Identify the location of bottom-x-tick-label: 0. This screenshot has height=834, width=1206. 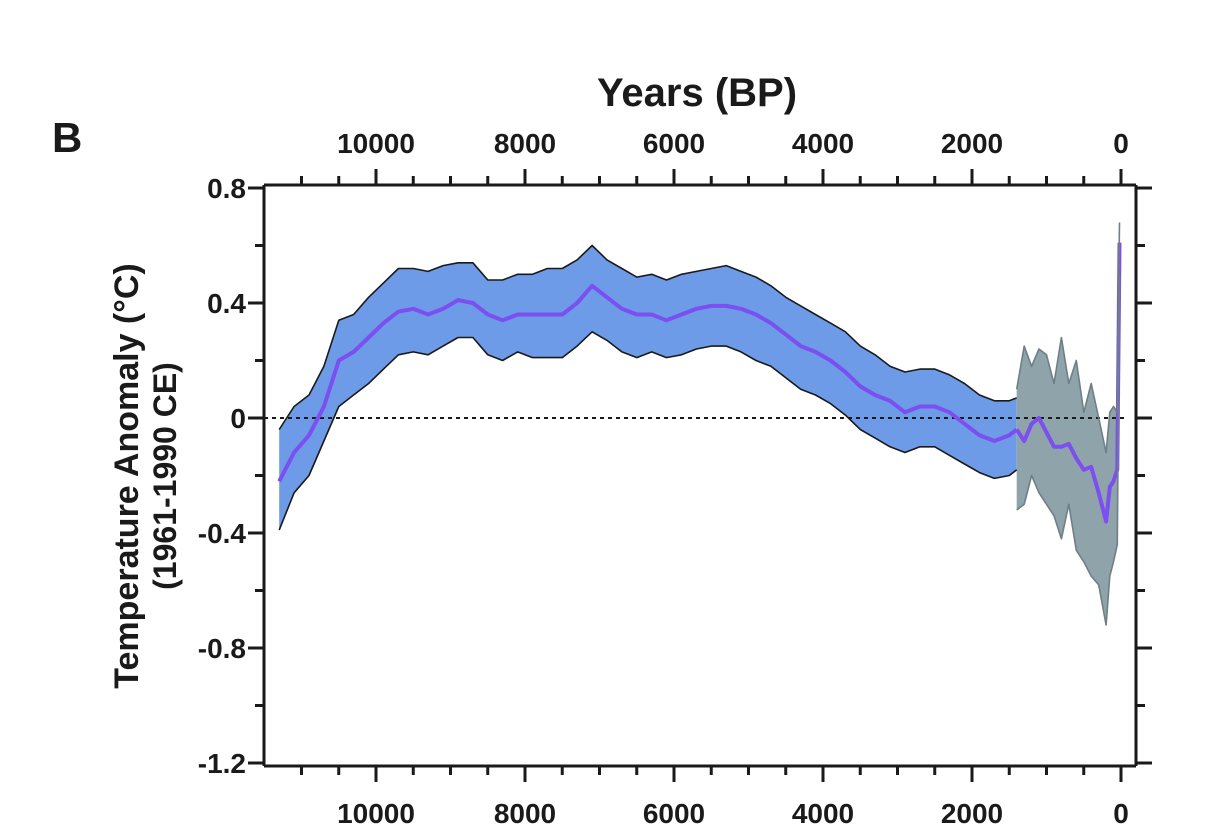
(1121, 813).